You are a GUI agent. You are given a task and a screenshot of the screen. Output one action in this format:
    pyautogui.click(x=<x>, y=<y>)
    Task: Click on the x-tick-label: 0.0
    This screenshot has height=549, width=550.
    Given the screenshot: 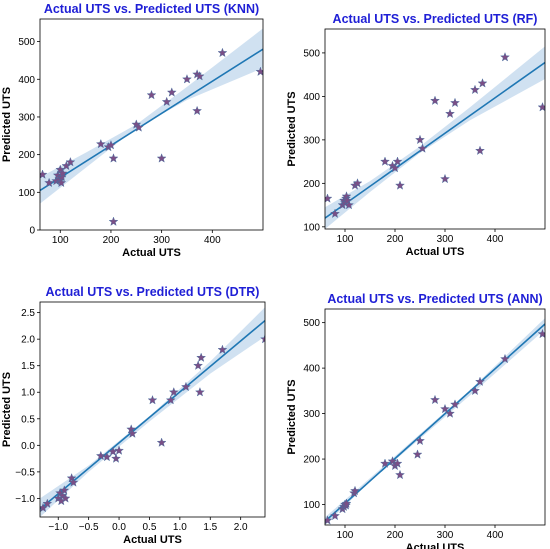 What is the action you would take?
    pyautogui.click(x=119, y=527)
    